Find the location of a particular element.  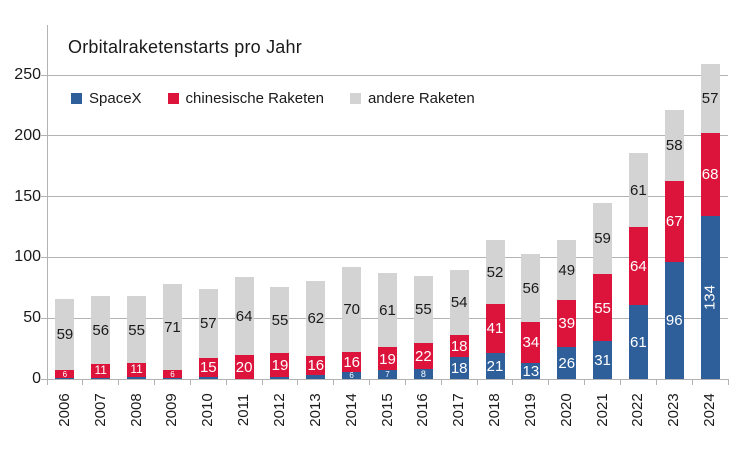

x-axis-label: 2008 is located at coordinates (136, 410).